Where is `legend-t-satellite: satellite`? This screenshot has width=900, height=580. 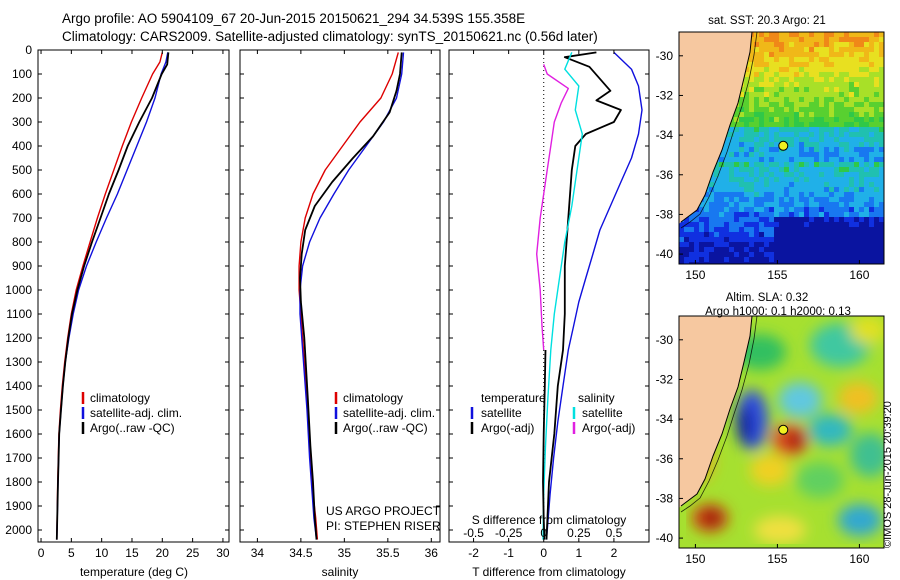 legend-t-satellite: satellite is located at coordinates (501, 413).